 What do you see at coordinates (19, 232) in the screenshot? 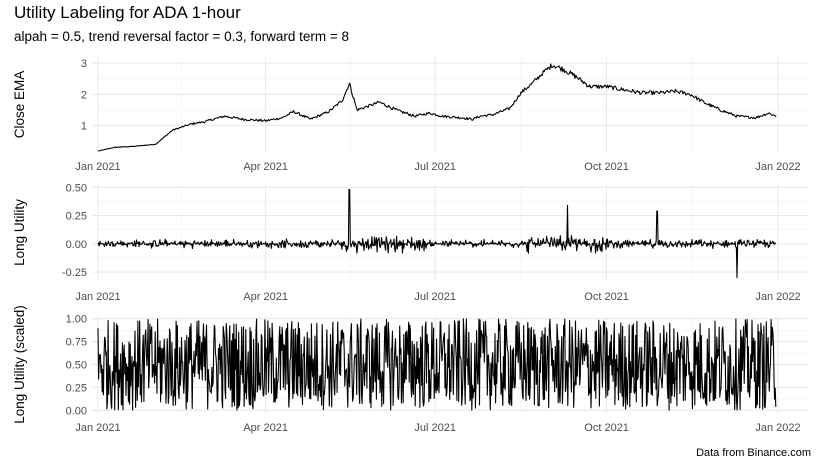
I see `y-axis-label: Long Utility` at bounding box center [19, 232].